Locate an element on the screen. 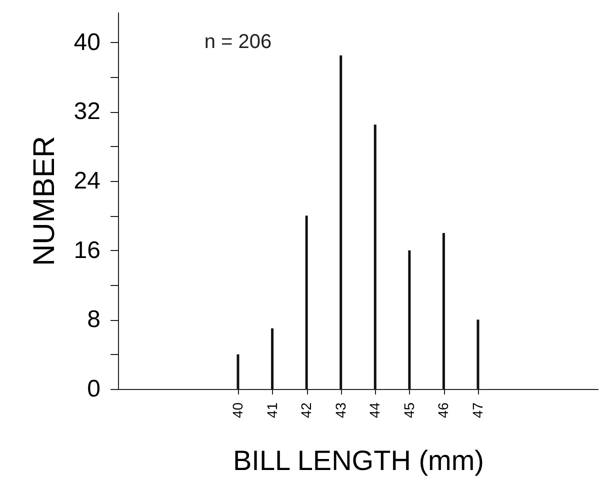 This screenshot has width=604, height=497. y-tick-label: 16 is located at coordinates (87, 250).